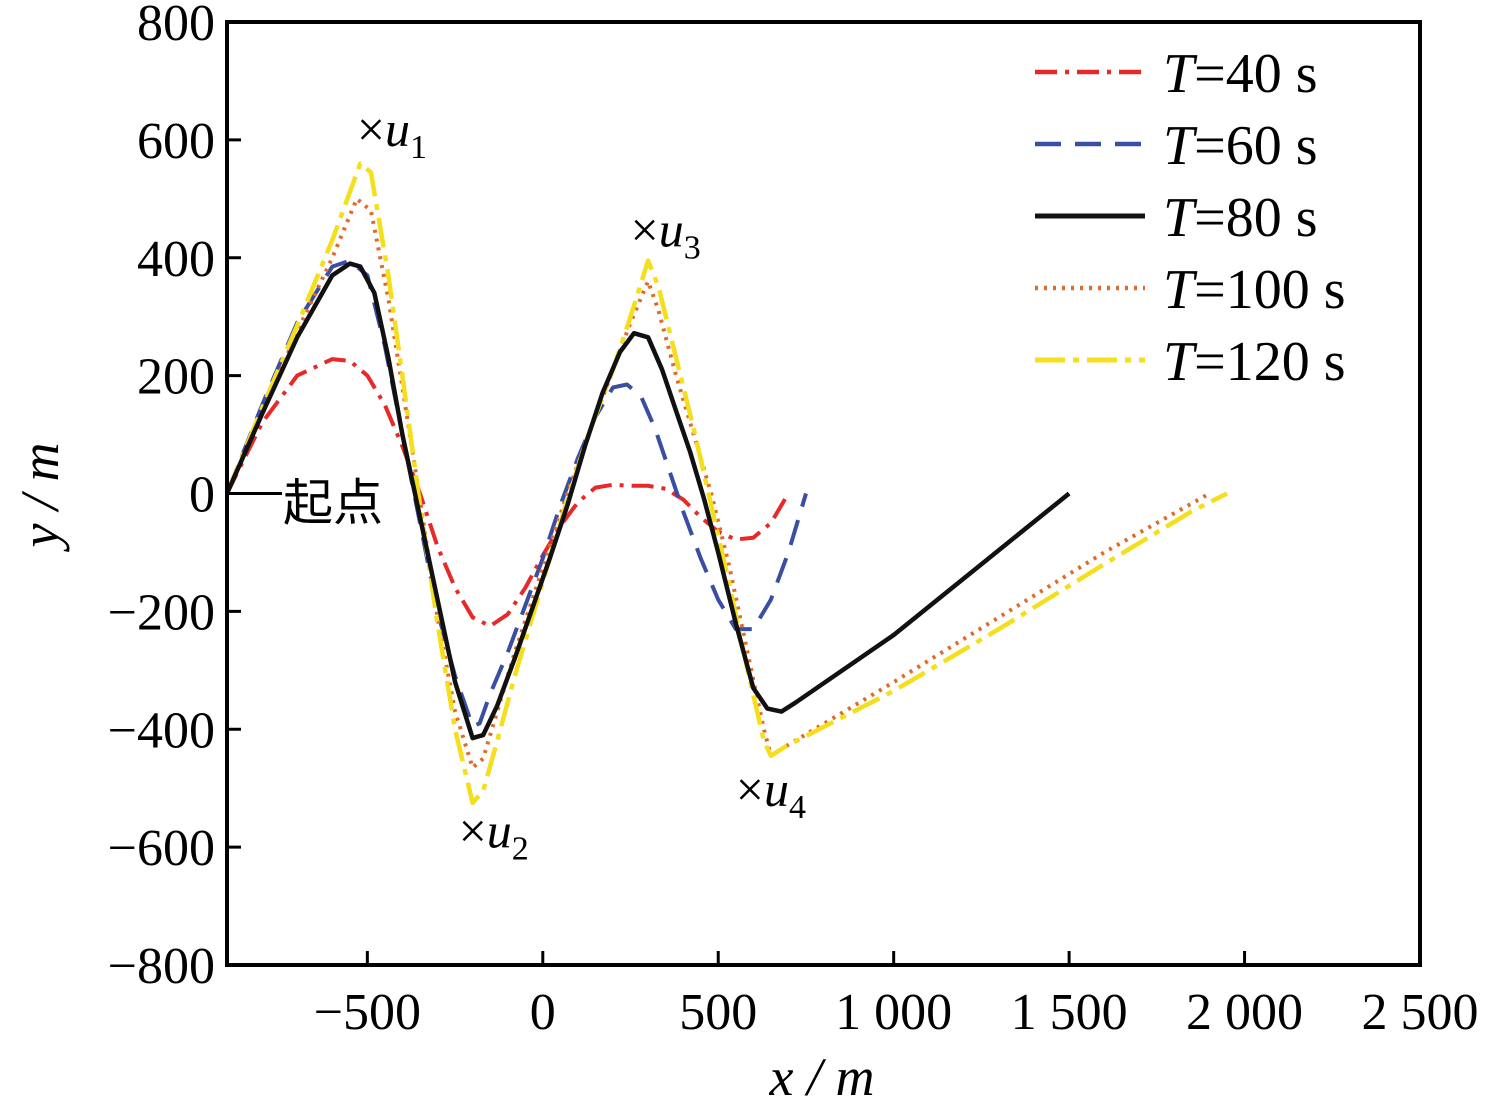  Describe the element at coordinates (1240, 74) in the screenshot. I see `legend-label-1: T=40 s` at that location.